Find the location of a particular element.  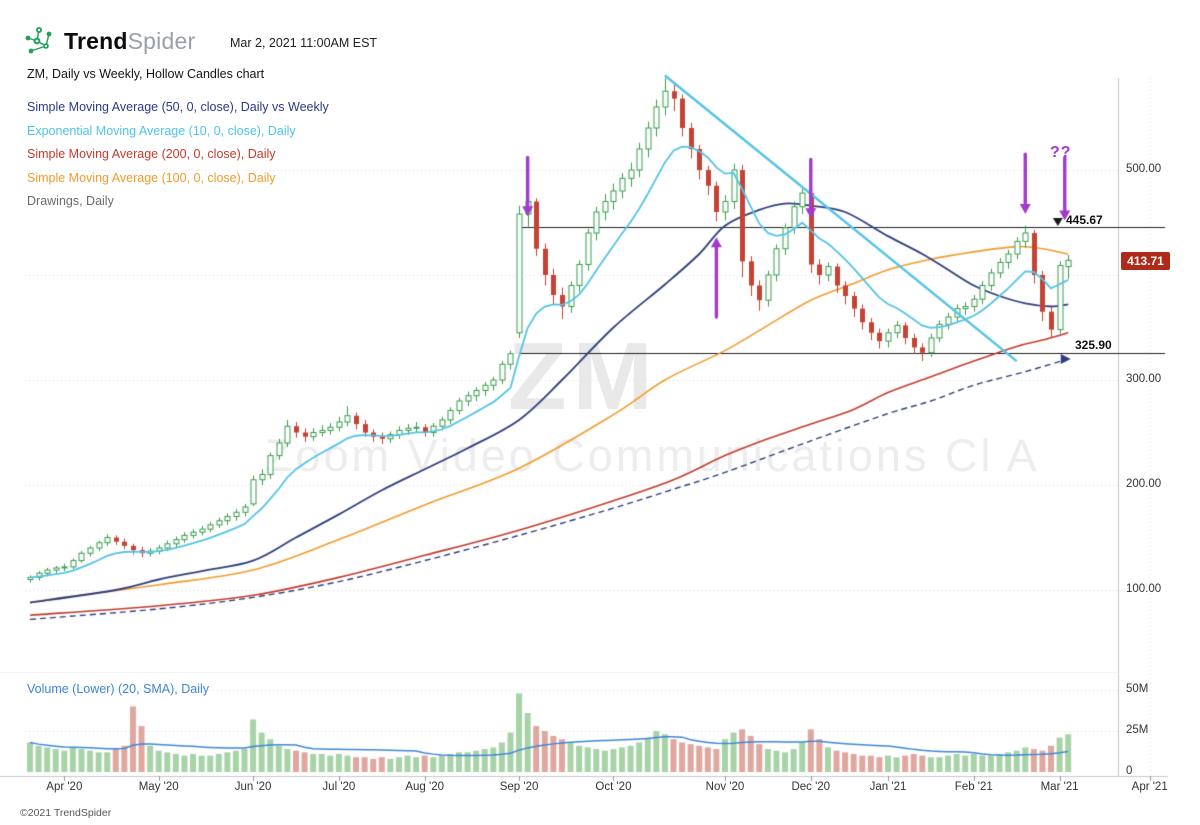

time-axis-label: Mar '21 is located at coordinates (1059, 787).